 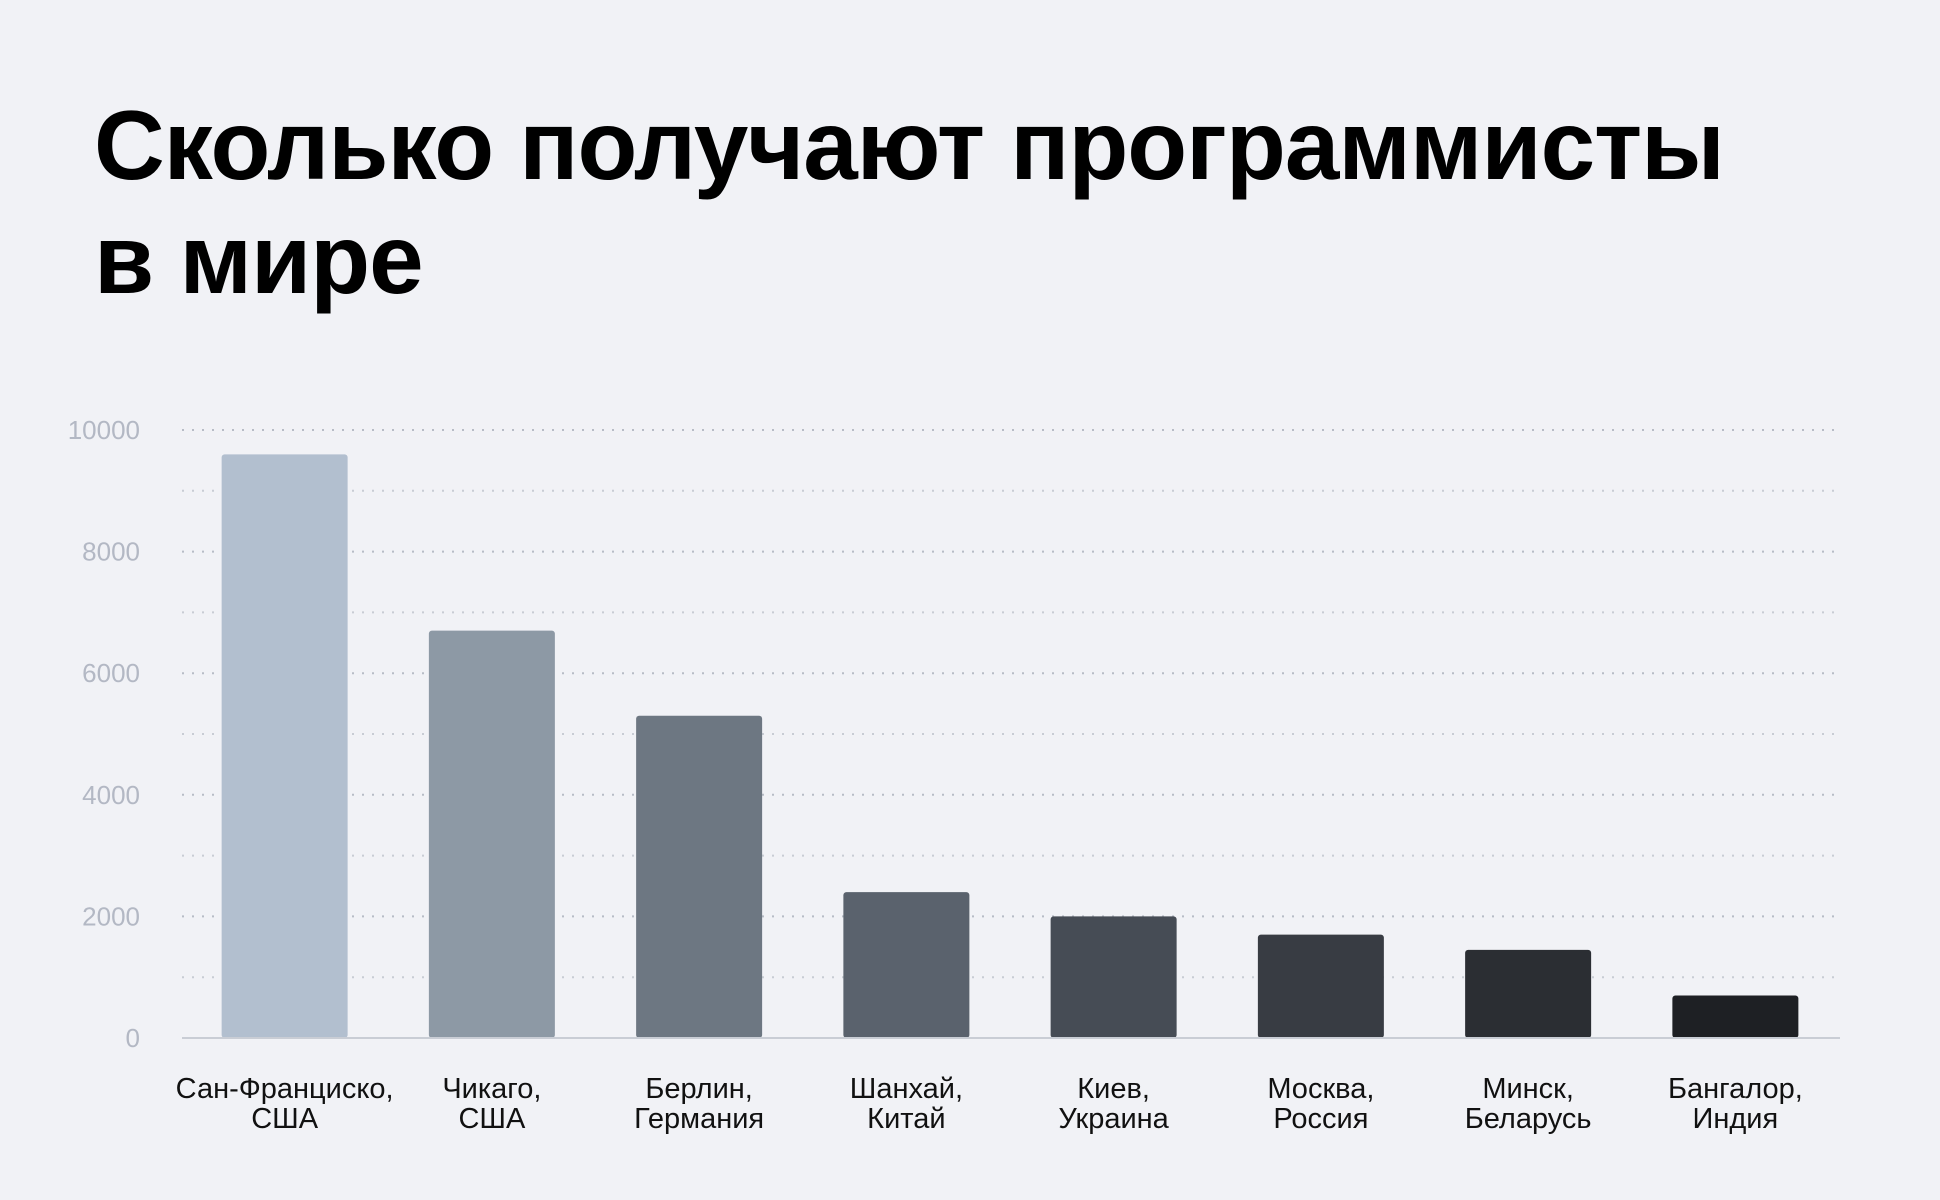 What do you see at coordinates (259, 259) in the screenshot?
I see `chart-title-line-2: в мире` at bounding box center [259, 259].